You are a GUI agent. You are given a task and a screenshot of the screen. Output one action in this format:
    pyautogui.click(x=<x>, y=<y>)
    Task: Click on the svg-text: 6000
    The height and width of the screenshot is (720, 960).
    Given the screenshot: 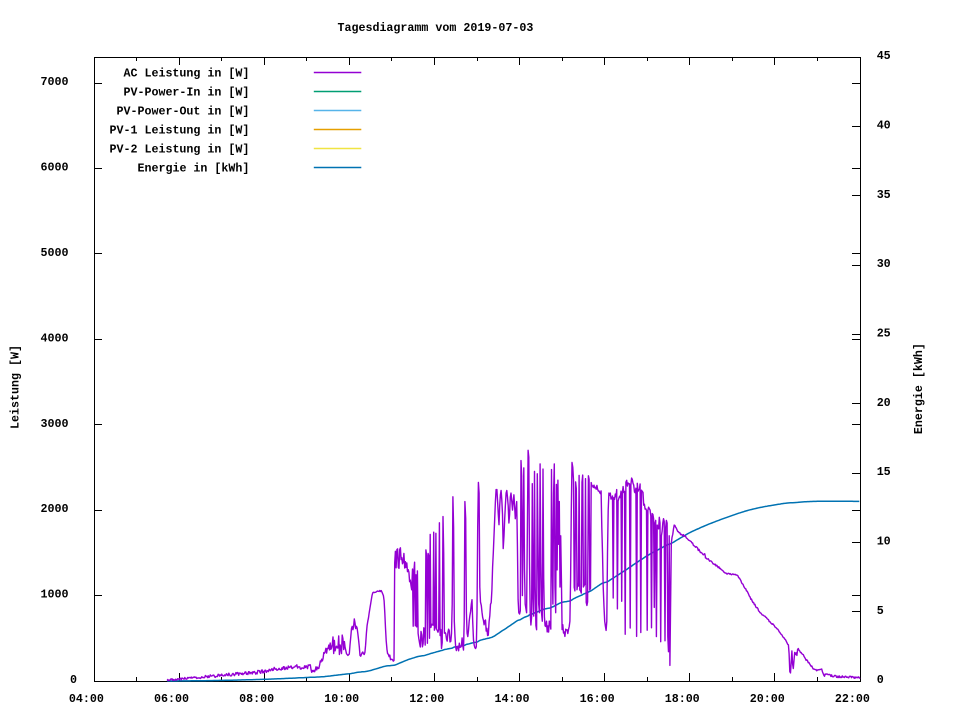 What is the action you would take?
    pyautogui.click(x=55, y=168)
    